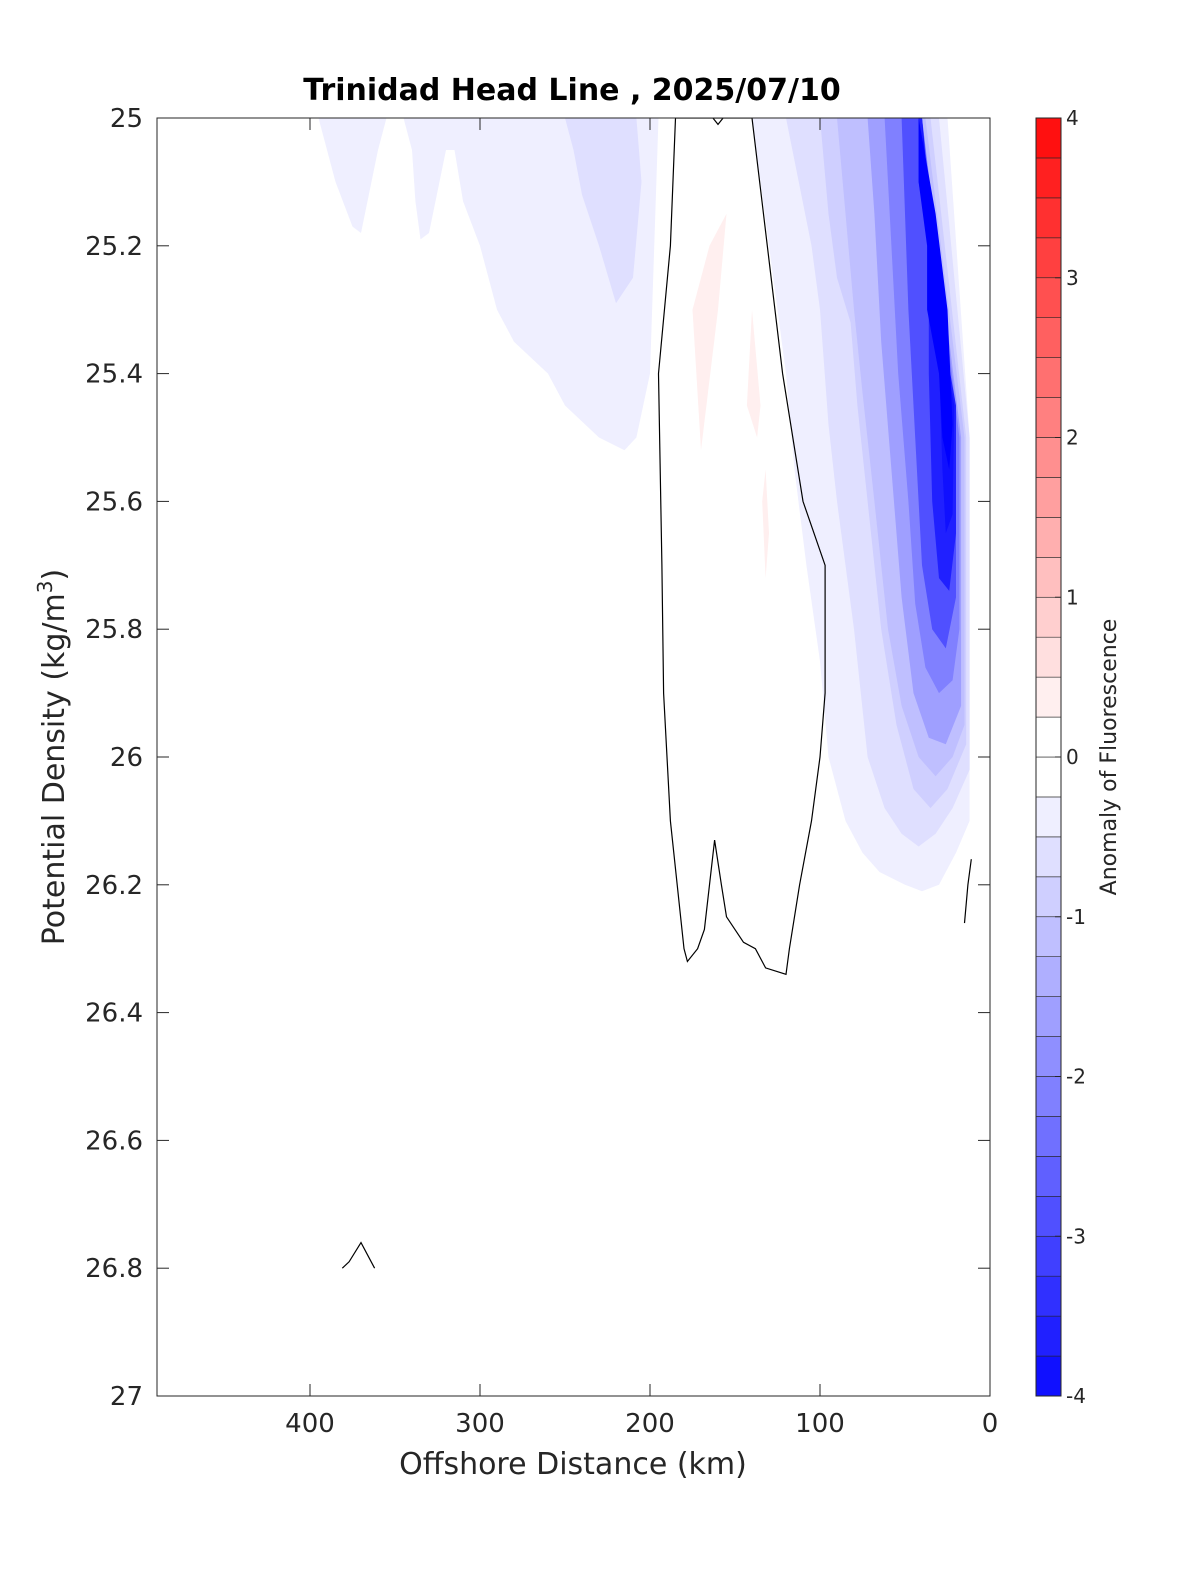 The image size is (1200, 1575). Describe the element at coordinates (45, 586) in the screenshot. I see `y-axis-label-superscript: 3` at that location.